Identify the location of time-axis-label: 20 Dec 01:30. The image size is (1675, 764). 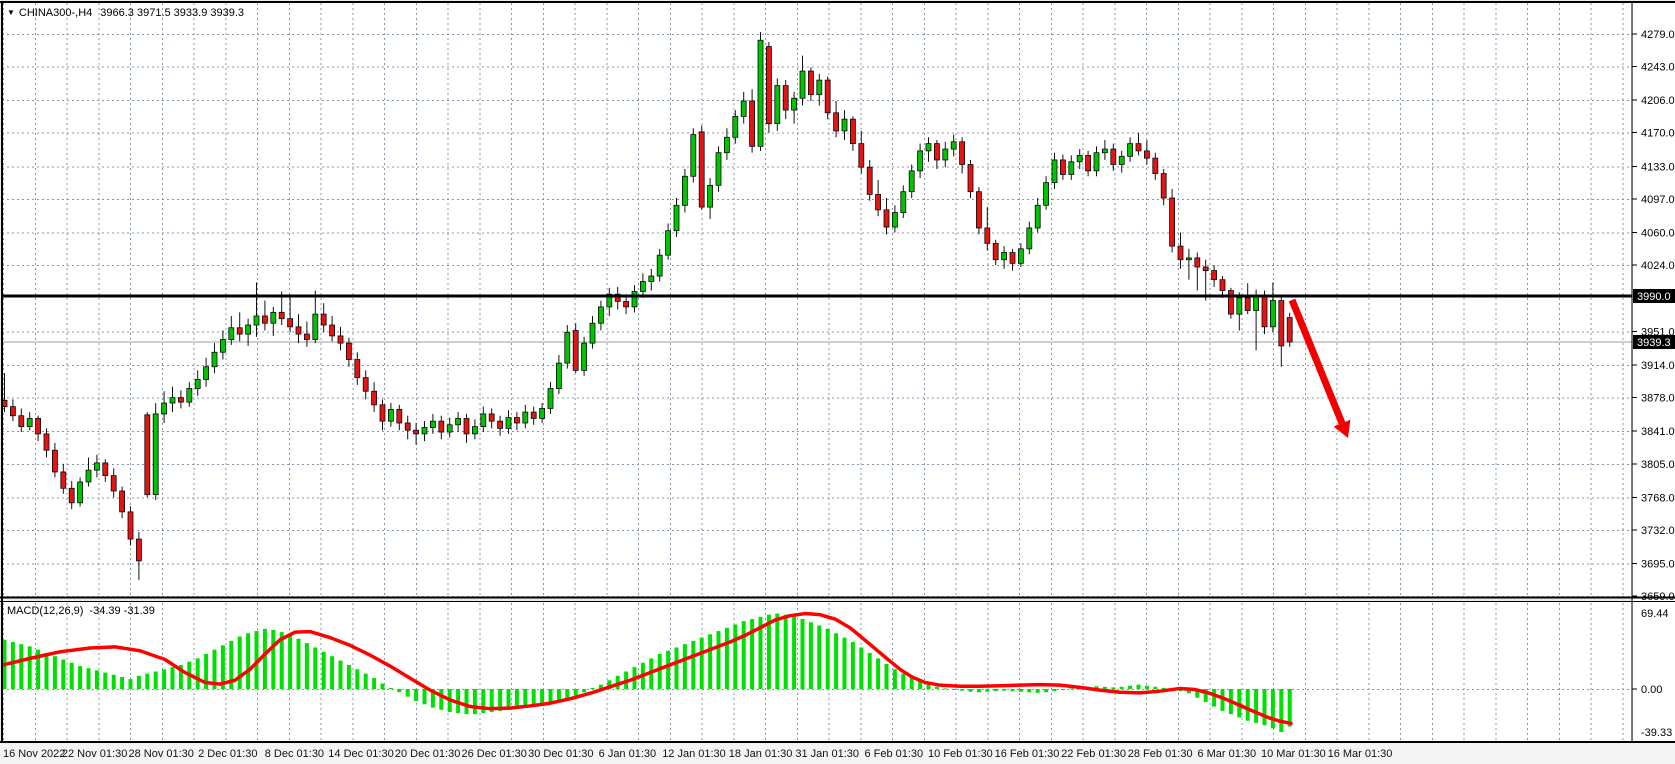
(427, 754).